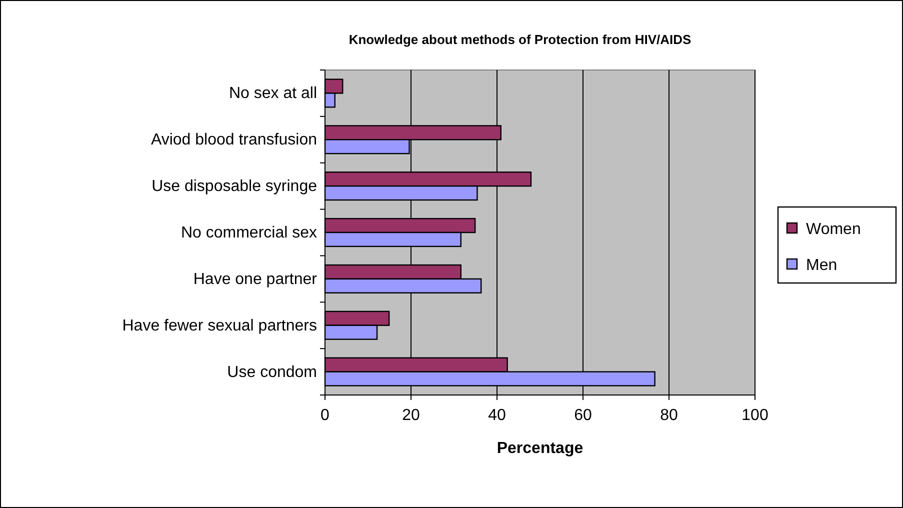 Image resolution: width=903 pixels, height=508 pixels. What do you see at coordinates (325, 415) in the screenshot?
I see `x-tick-label: 0` at bounding box center [325, 415].